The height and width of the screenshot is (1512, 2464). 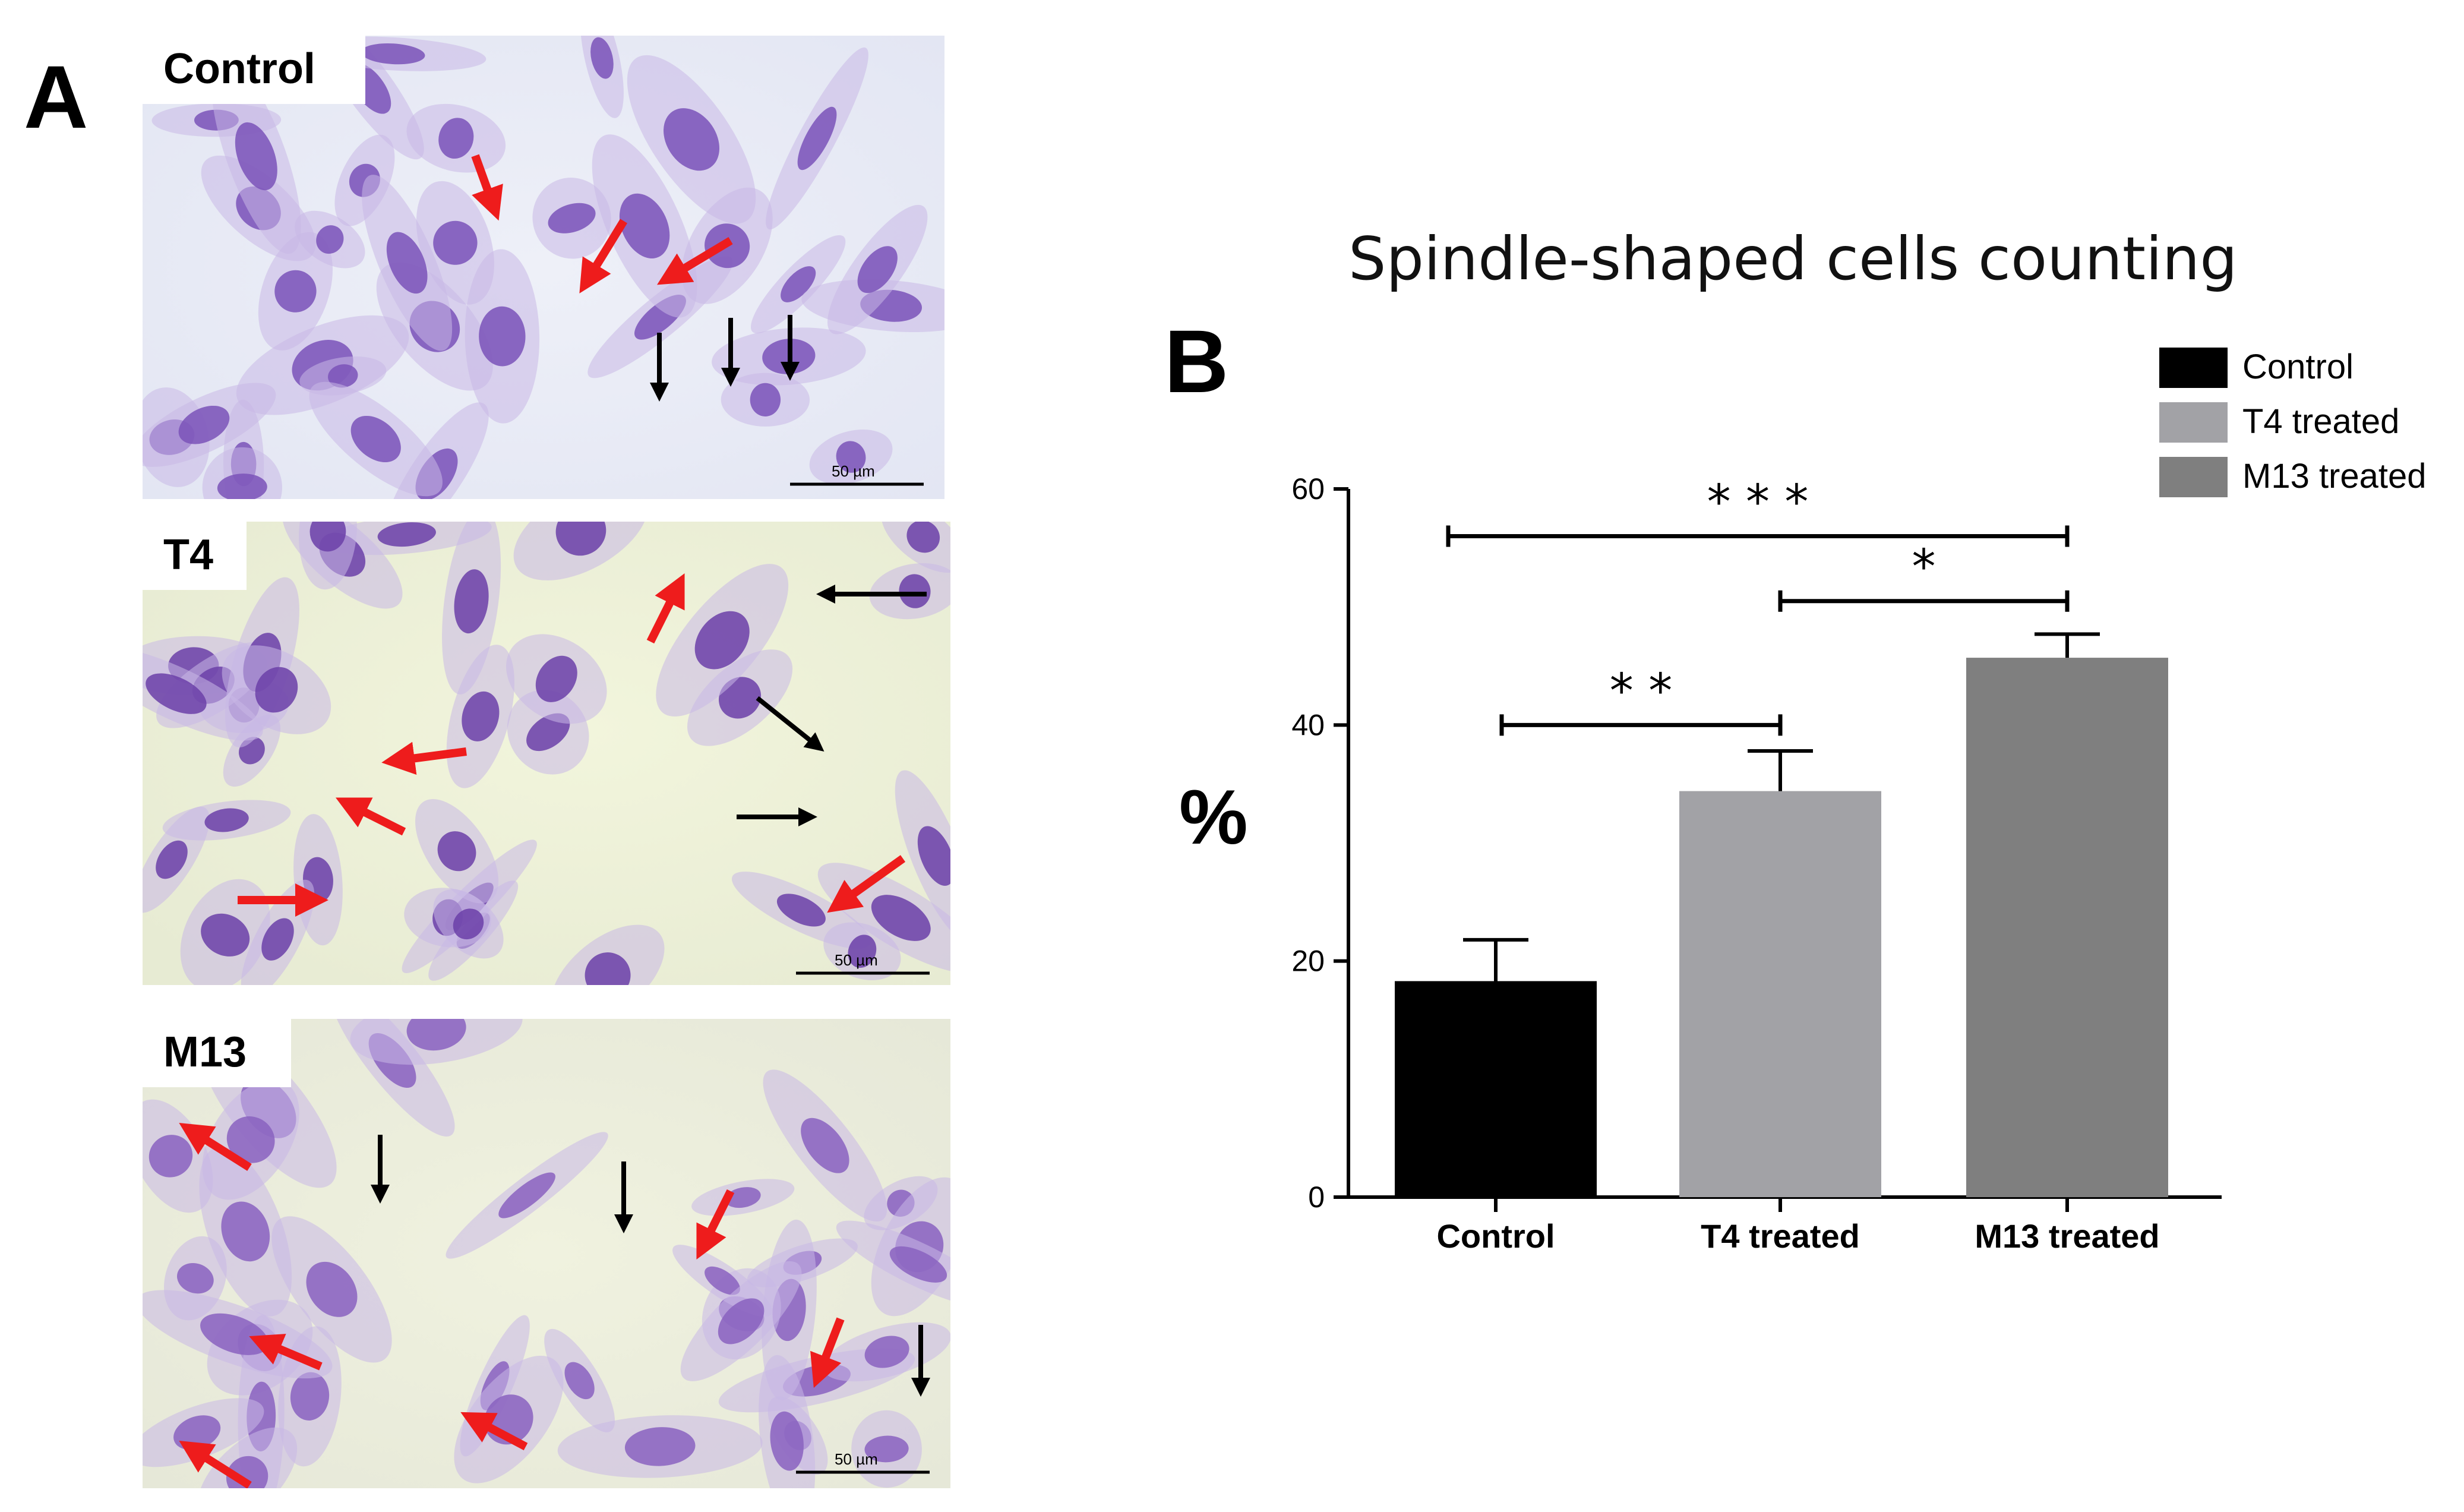 I want to click on micrograph-label-t4: T4, so click(x=188, y=555).